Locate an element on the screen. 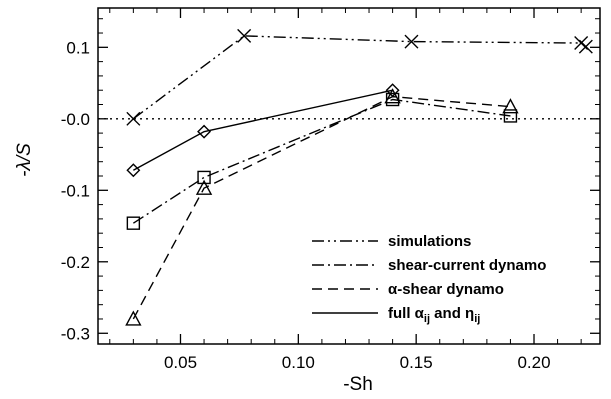  x-axis-label: -Sh is located at coordinates (358, 384).